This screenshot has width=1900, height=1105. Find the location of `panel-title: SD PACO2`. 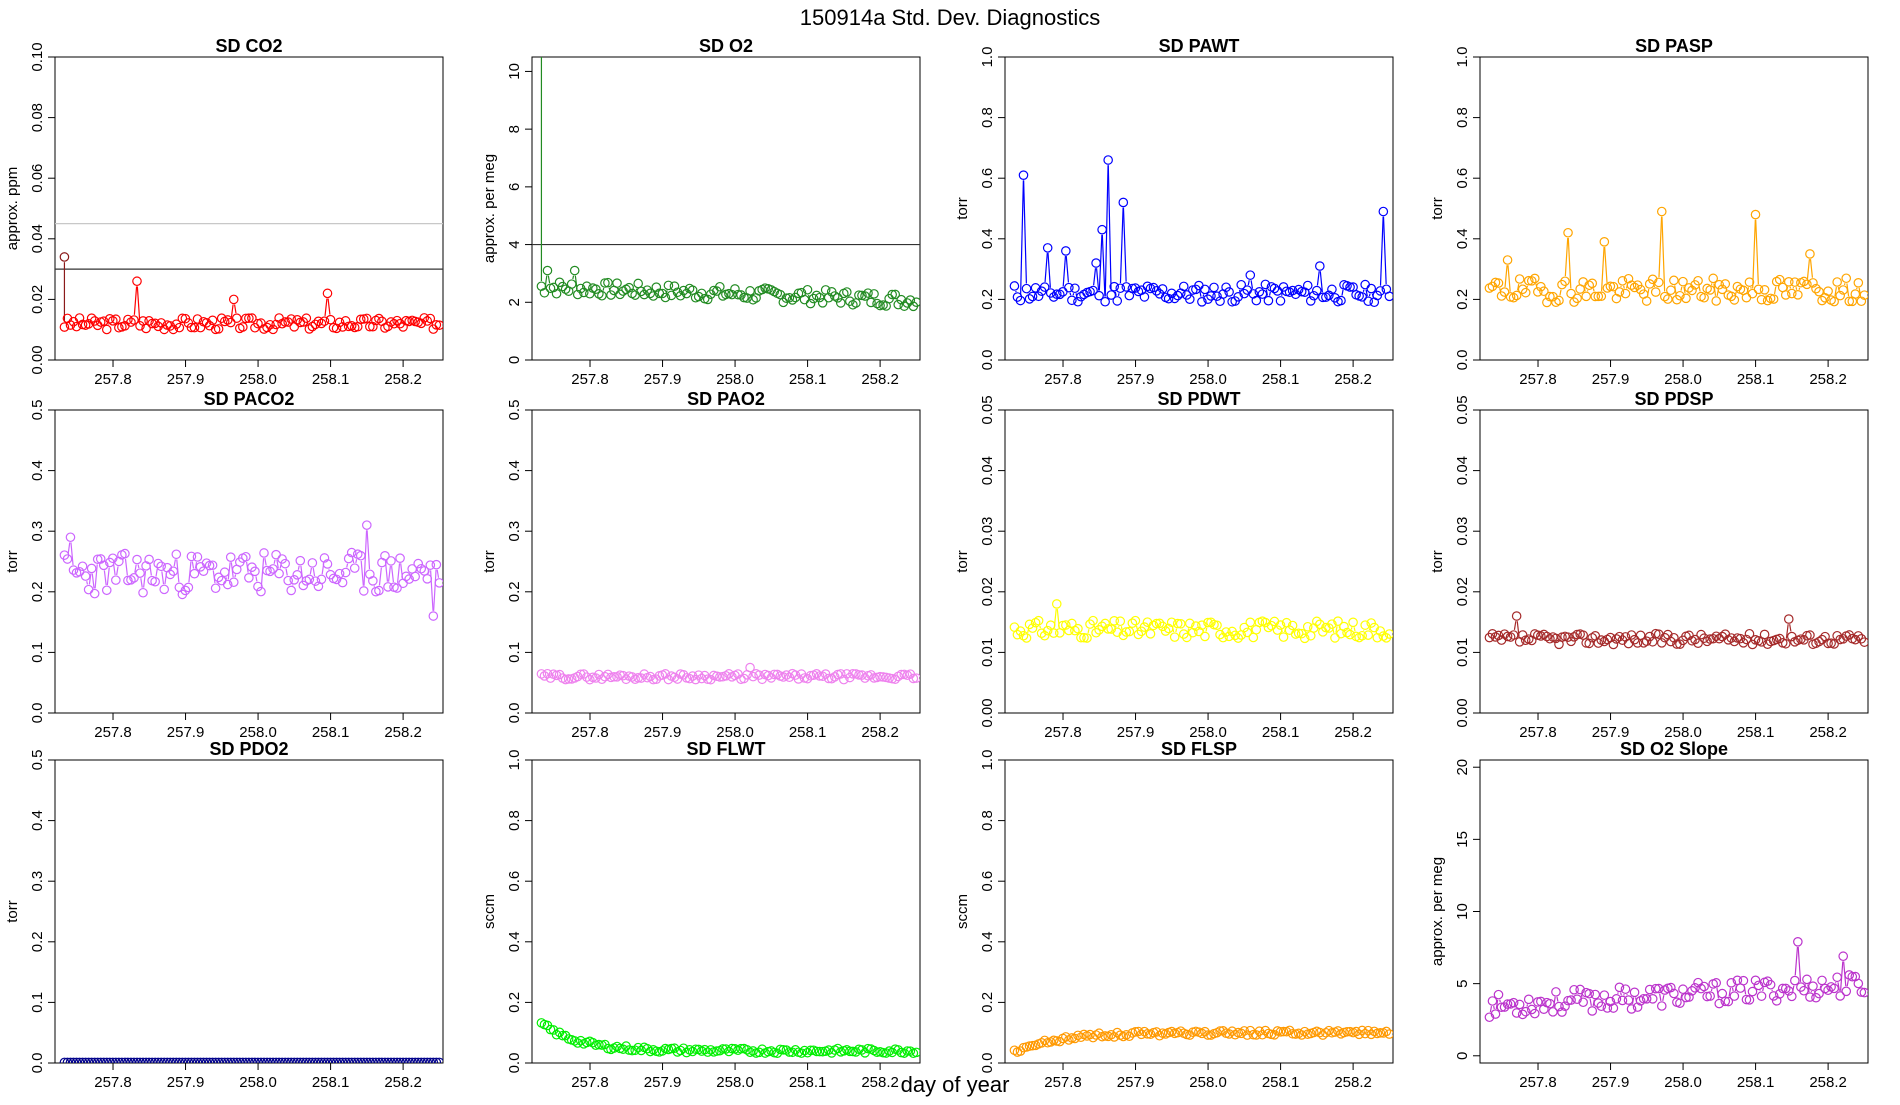

panel-title: SD PACO2 is located at coordinates (249, 399).